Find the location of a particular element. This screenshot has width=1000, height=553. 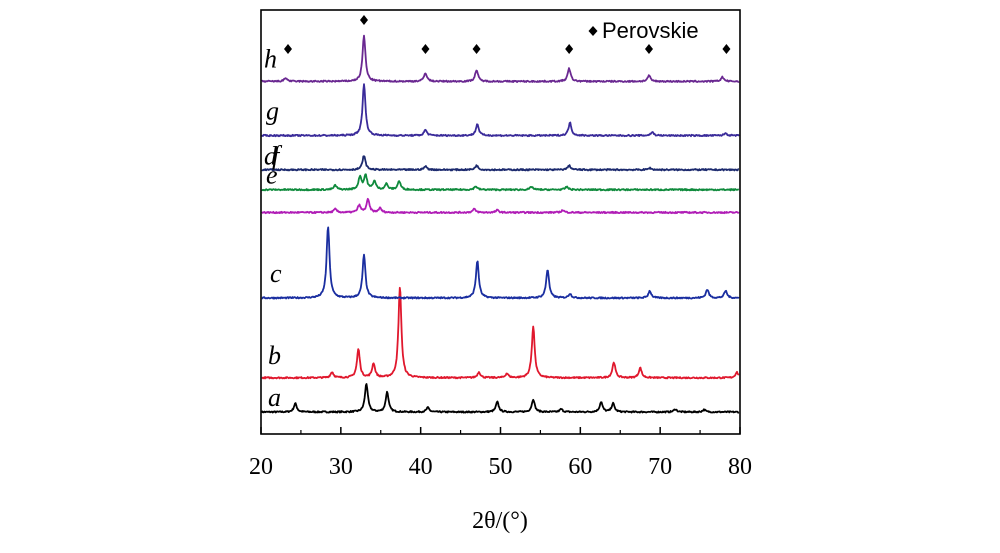

trace-label-a: a is located at coordinates (274, 397).